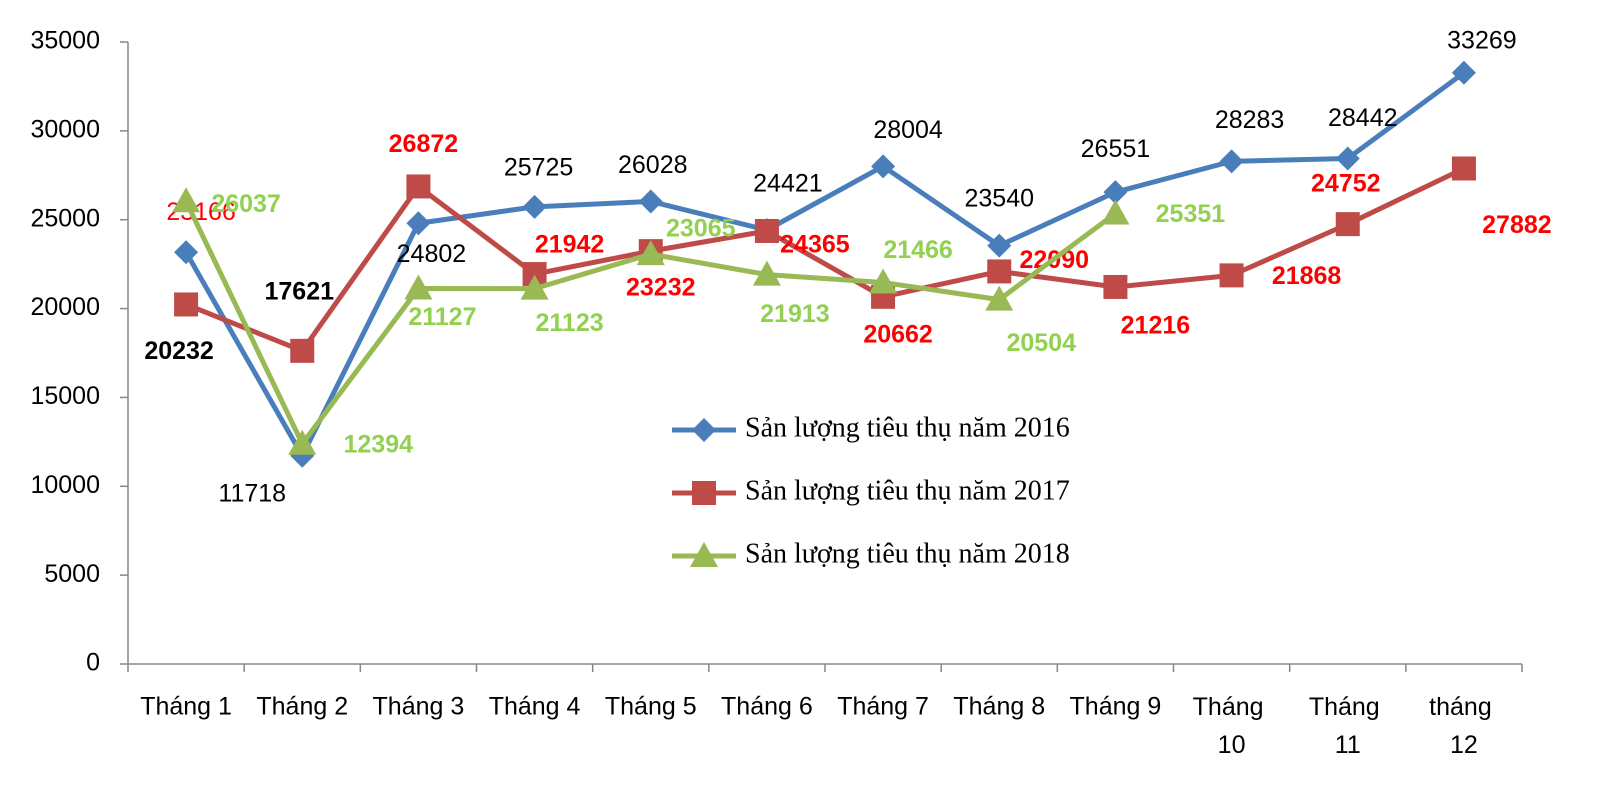  Describe the element at coordinates (570, 245) in the screenshot. I see `data-label: 21942` at that location.